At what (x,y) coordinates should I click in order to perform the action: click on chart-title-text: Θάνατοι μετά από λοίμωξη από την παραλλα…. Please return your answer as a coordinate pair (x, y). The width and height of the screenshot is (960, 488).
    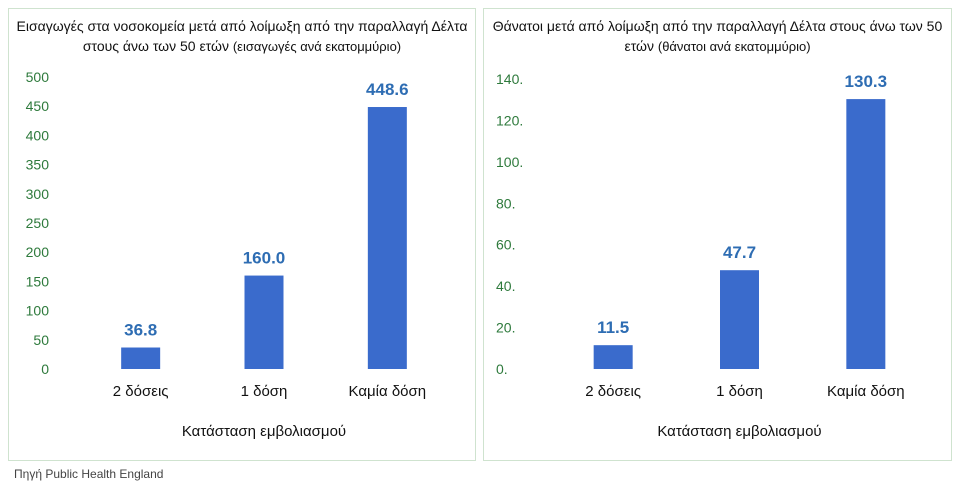
    Looking at the image, I should click on (717, 36).